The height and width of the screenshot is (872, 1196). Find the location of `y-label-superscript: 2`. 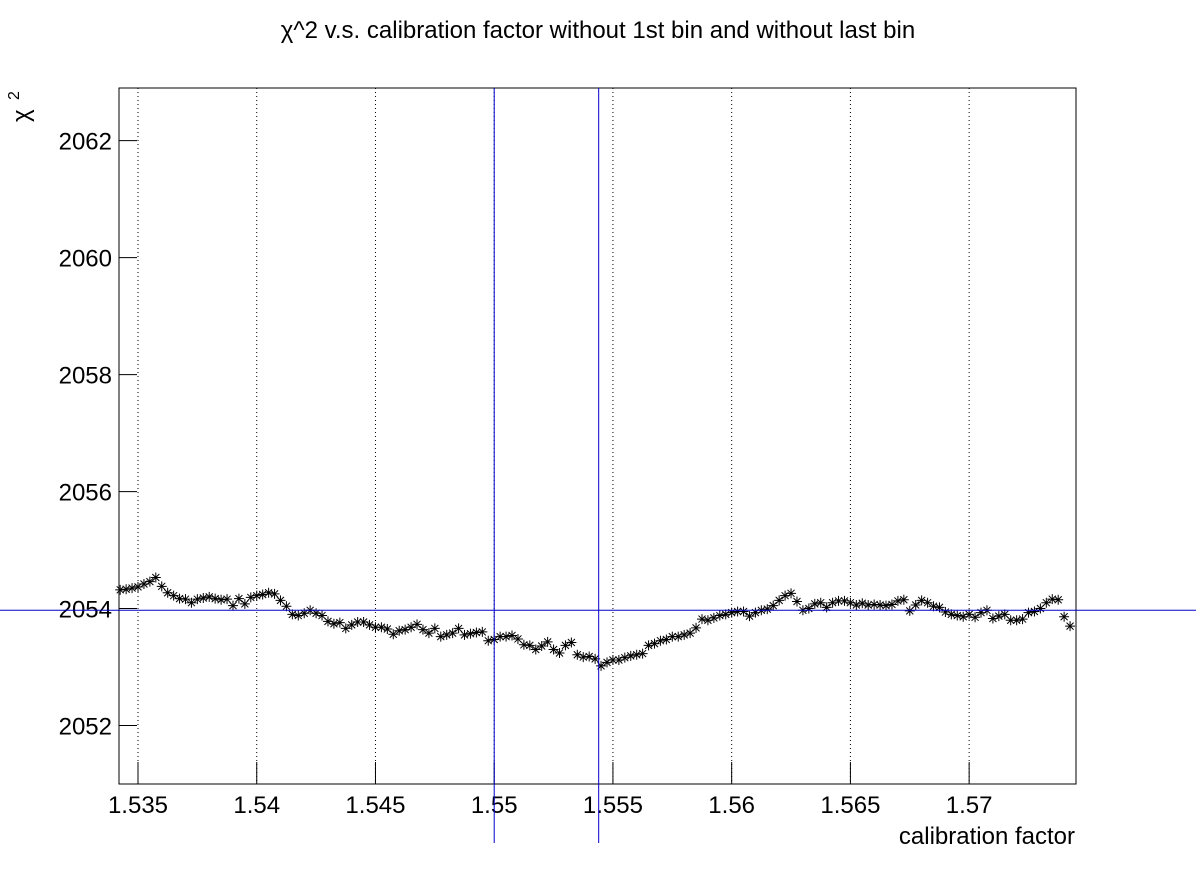

y-label-superscript: 2 is located at coordinates (14, 95).